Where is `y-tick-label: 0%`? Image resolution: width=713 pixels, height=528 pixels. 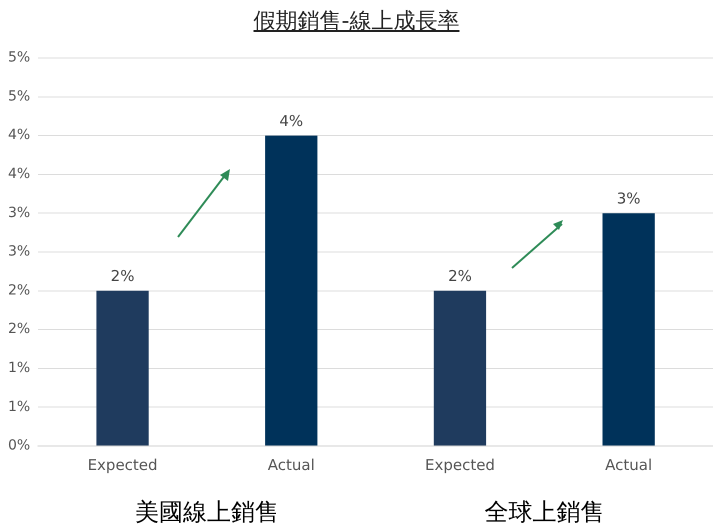 y-tick-label: 0% is located at coordinates (19, 446).